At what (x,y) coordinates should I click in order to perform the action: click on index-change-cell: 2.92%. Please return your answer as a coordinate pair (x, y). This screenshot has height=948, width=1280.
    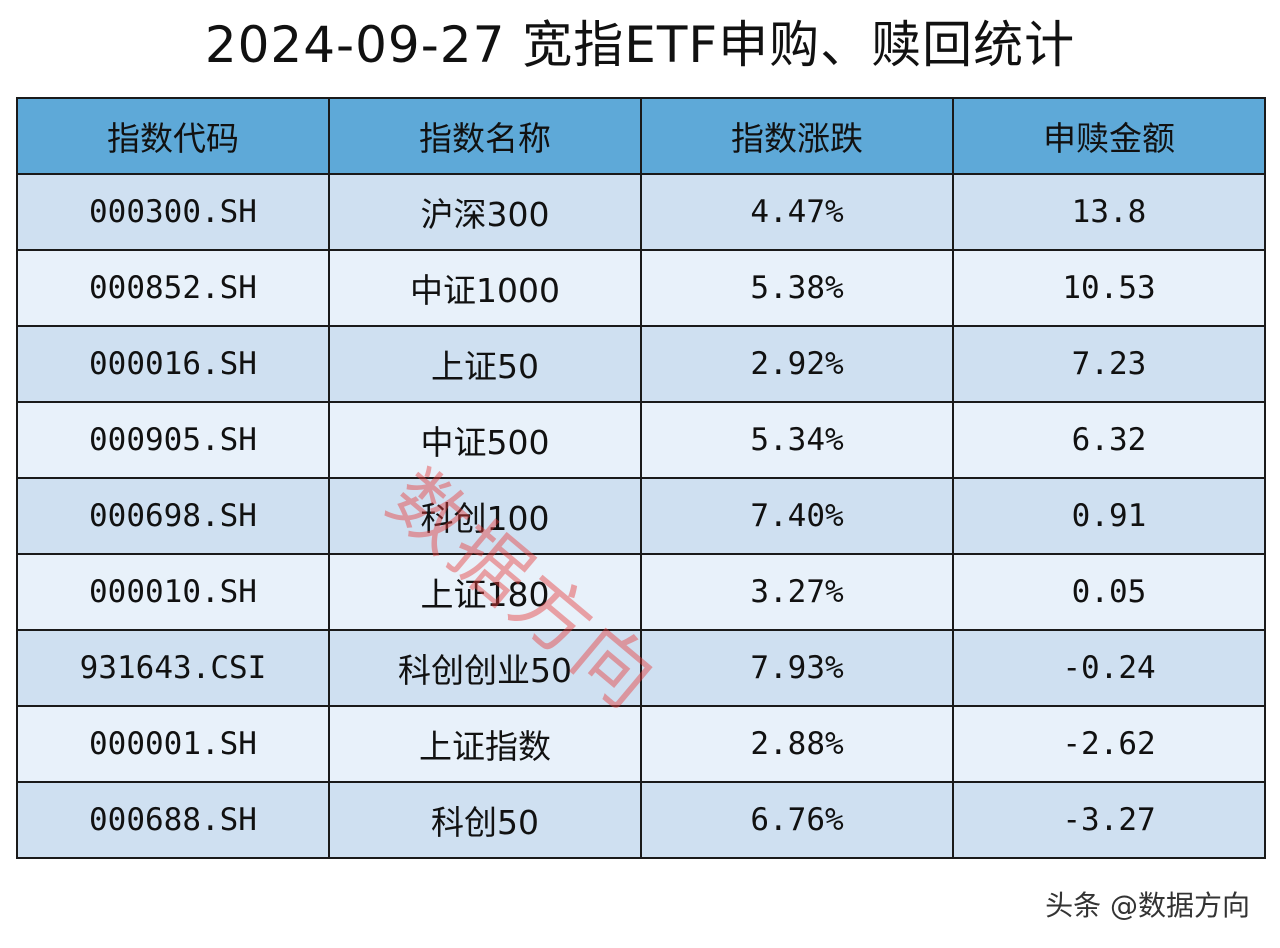
    Looking at the image, I should click on (797, 364).